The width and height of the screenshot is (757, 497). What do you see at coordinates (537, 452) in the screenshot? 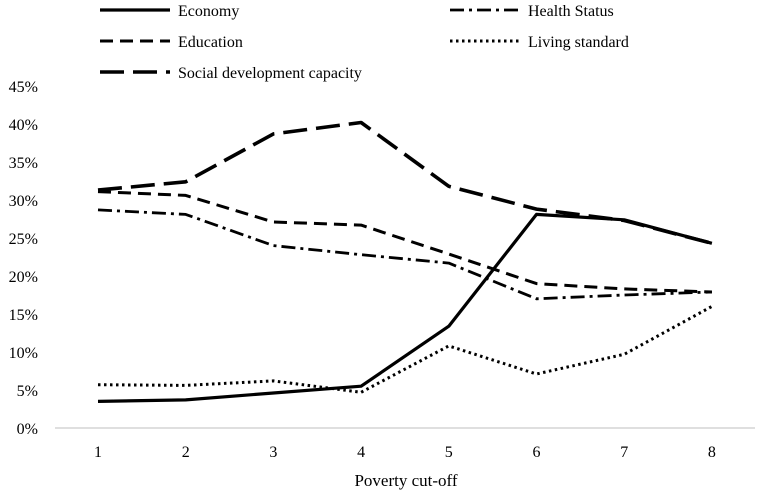
I see `x-tick-label: 6` at bounding box center [537, 452].